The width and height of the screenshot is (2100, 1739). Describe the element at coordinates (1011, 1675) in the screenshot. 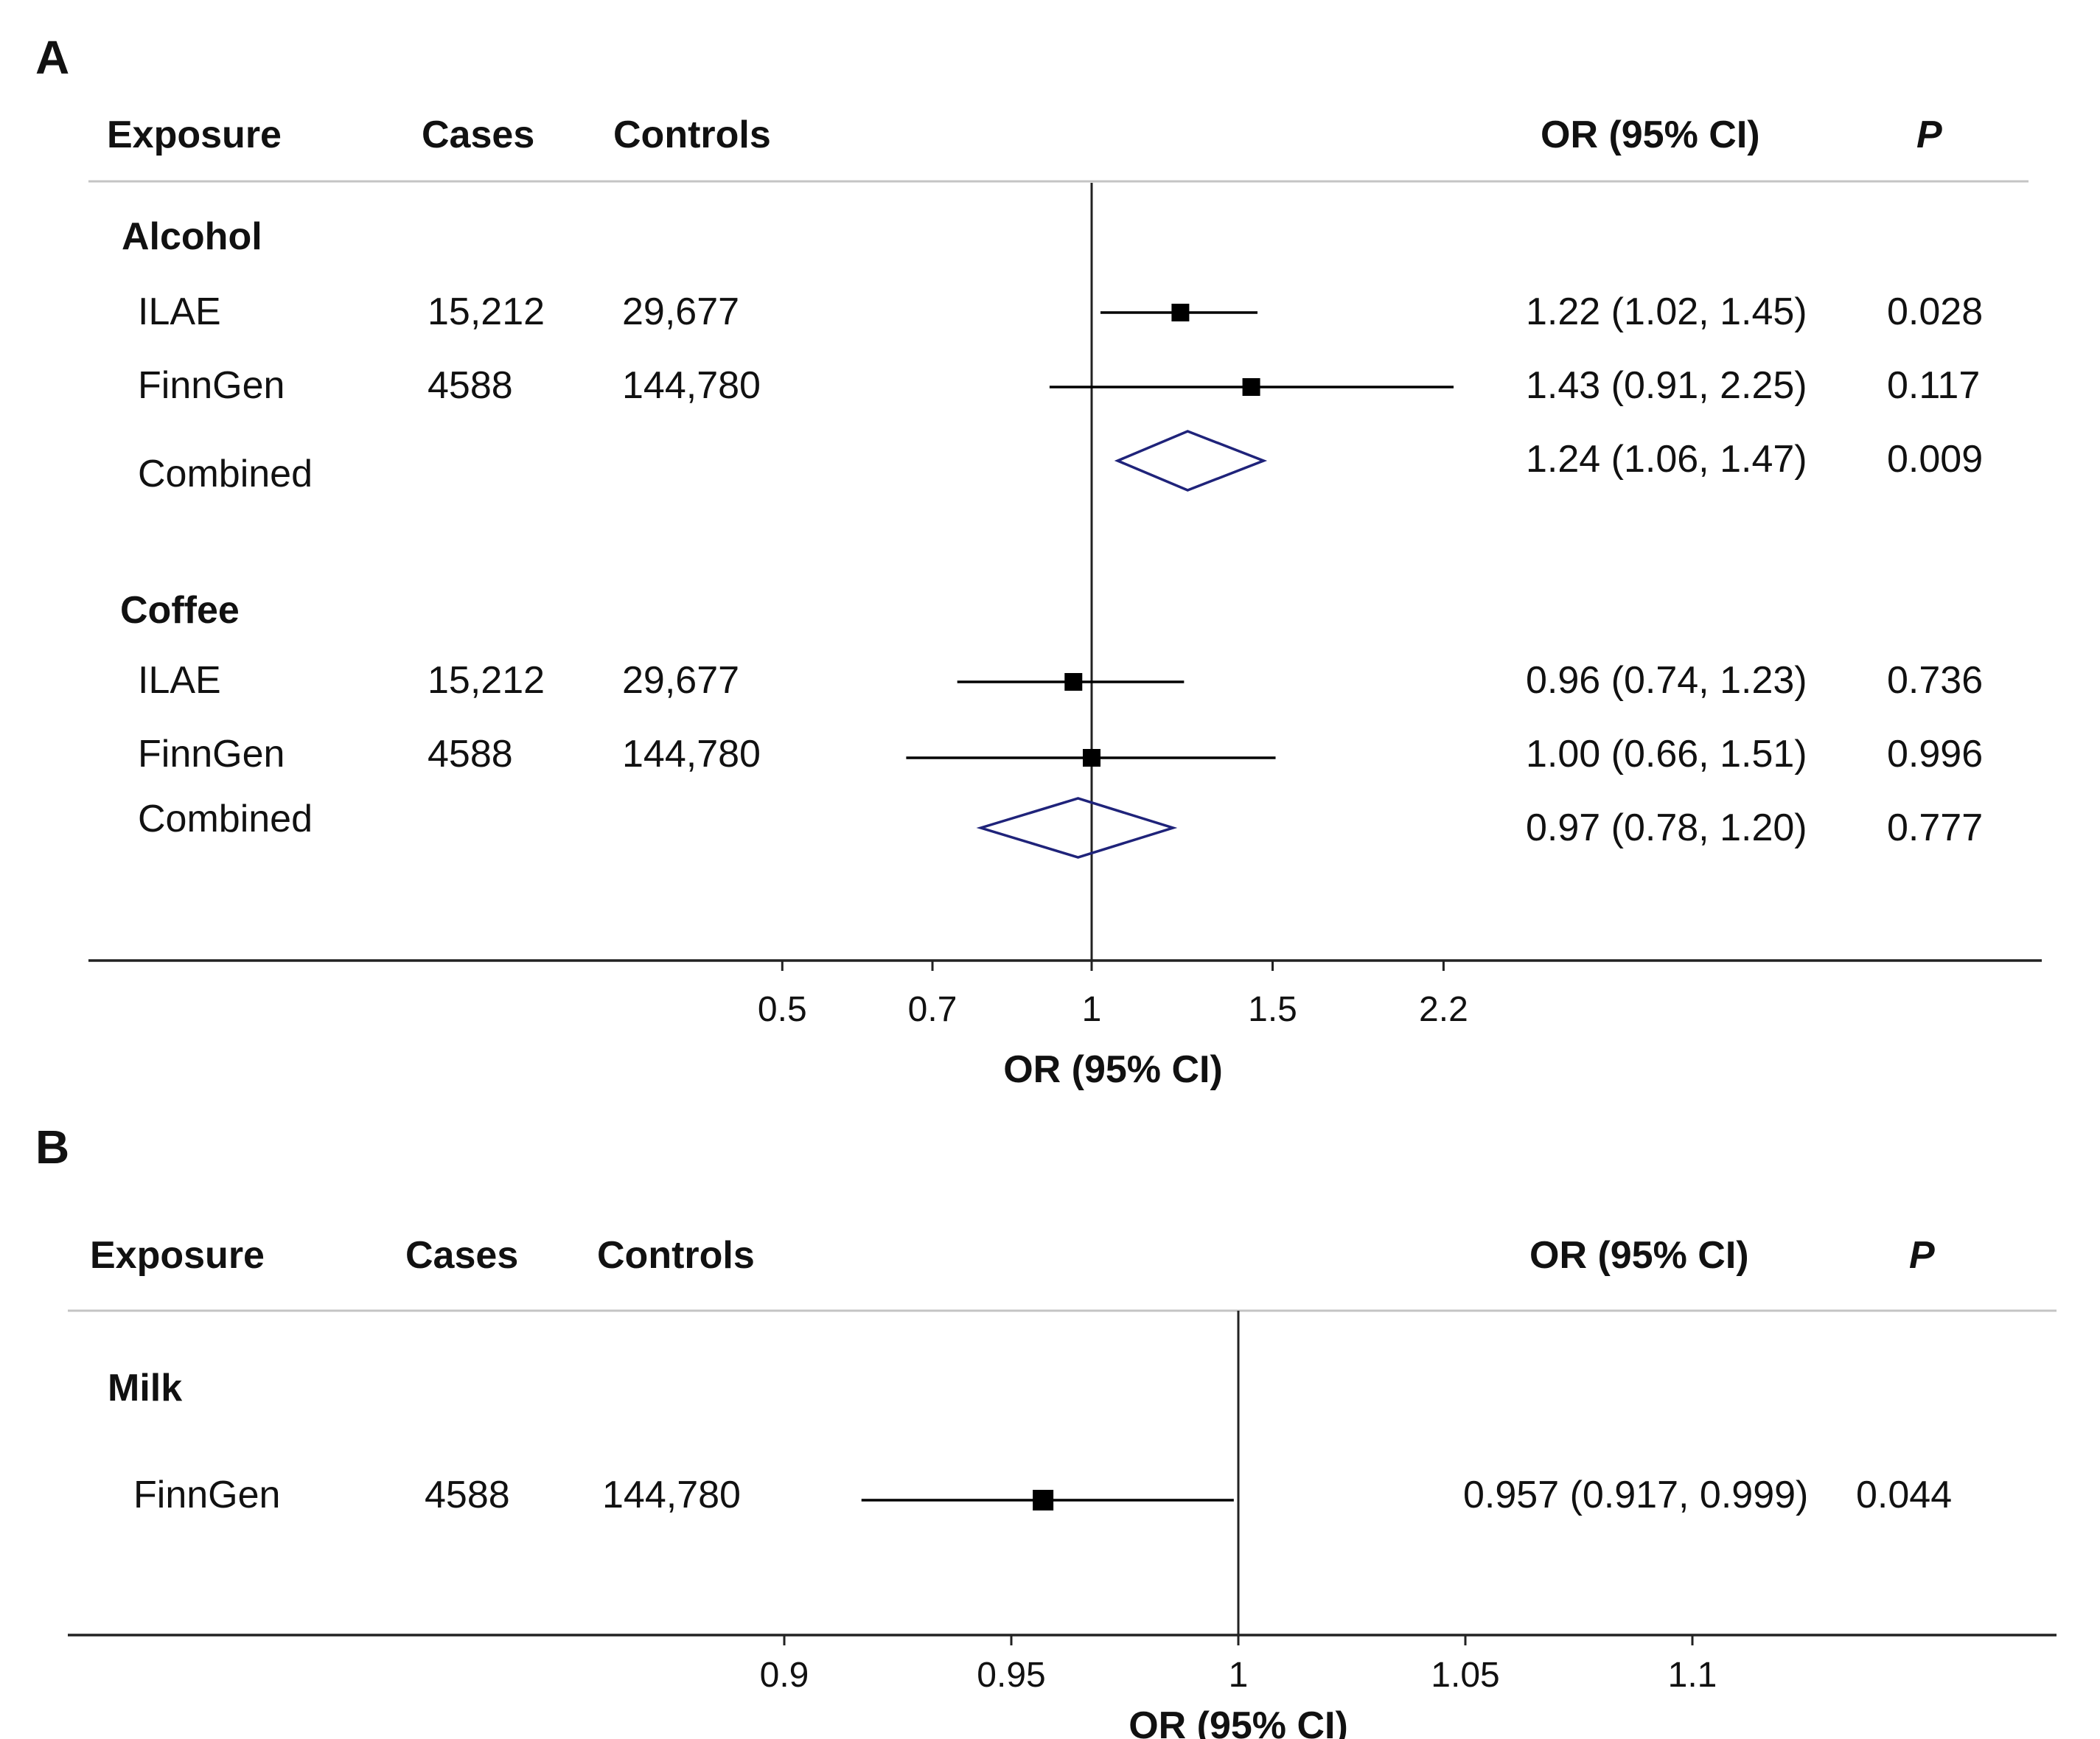

I see `x-tick-label: 0.95` at that location.